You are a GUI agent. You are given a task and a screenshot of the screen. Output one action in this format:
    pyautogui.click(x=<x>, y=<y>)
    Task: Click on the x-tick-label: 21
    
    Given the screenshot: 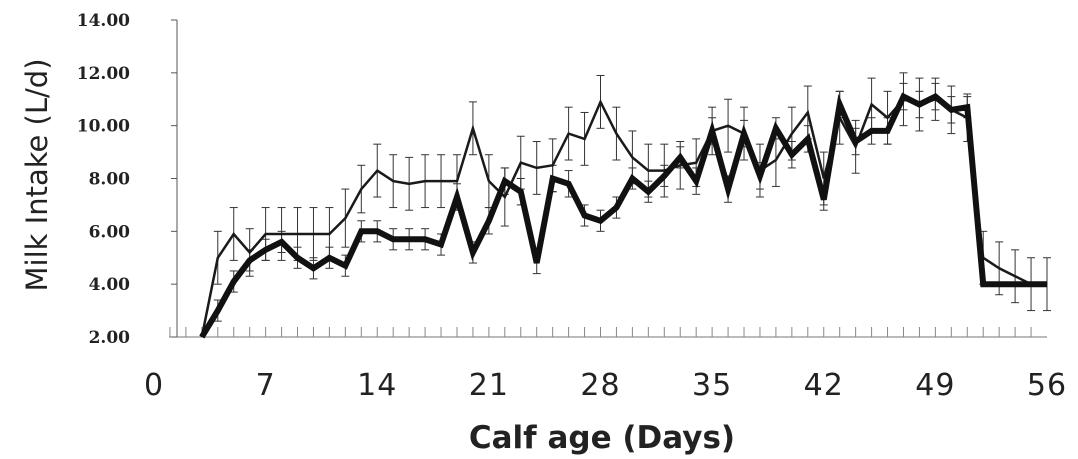 What is the action you would take?
    pyautogui.click(x=489, y=385)
    